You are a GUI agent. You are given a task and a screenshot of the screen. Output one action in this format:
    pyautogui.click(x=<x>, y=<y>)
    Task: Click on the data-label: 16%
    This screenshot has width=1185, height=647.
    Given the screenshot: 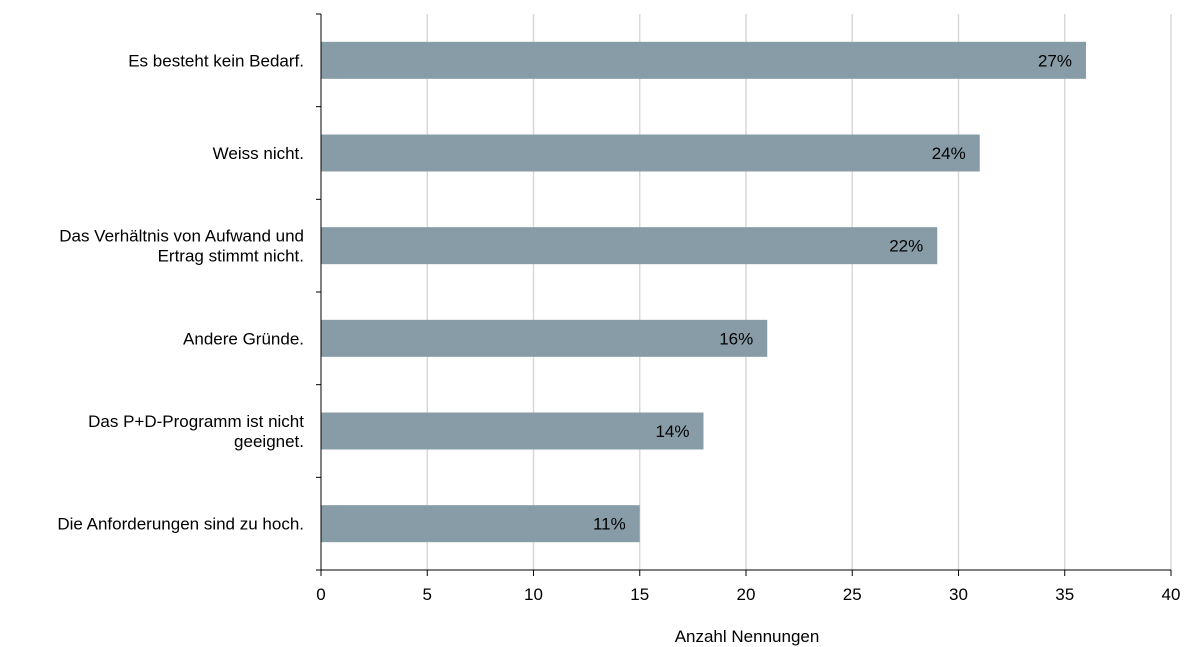 What is the action you would take?
    pyautogui.click(x=736, y=338)
    